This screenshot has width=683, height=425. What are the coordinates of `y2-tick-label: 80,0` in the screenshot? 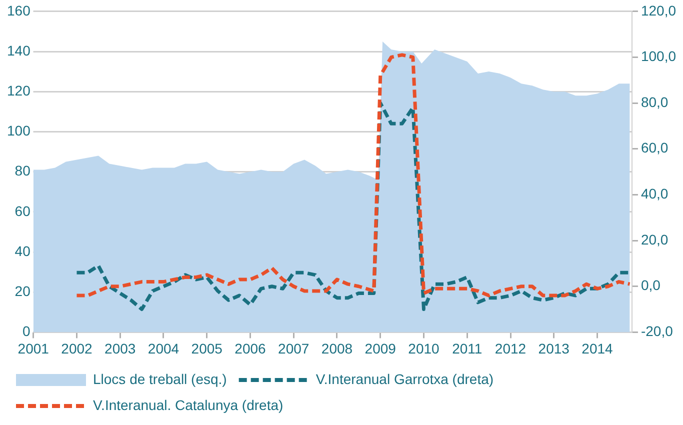 It's located at (654, 102).